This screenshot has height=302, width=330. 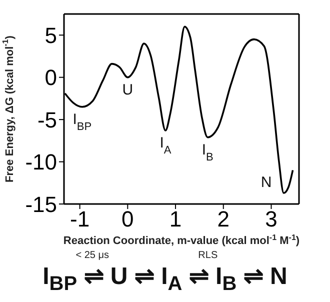 I want to click on annotation: I$_{B}$, so click(x=208, y=152).